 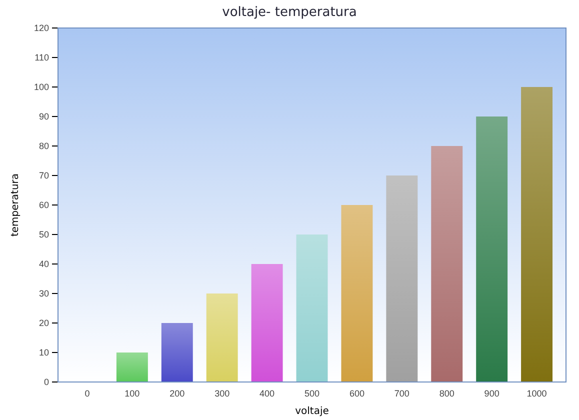 I want to click on x-tick-label: 100, so click(x=132, y=393).